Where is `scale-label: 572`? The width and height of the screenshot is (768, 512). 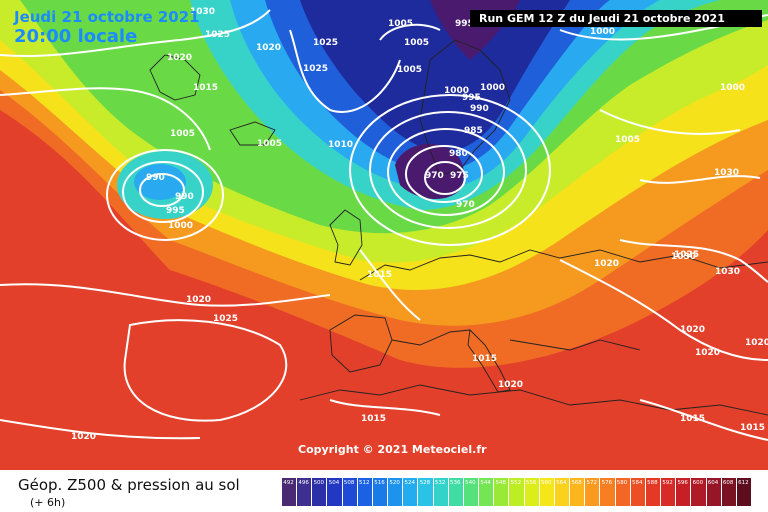
scale-label: 572 is located at coordinates (591, 483).